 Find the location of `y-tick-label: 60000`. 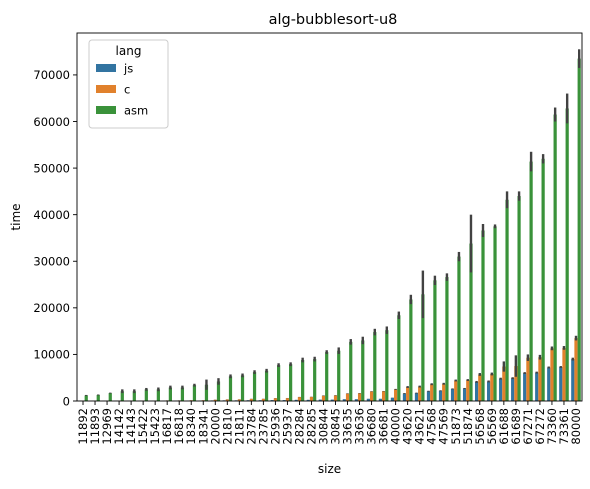

y-tick-label: 60000 is located at coordinates (51, 122).